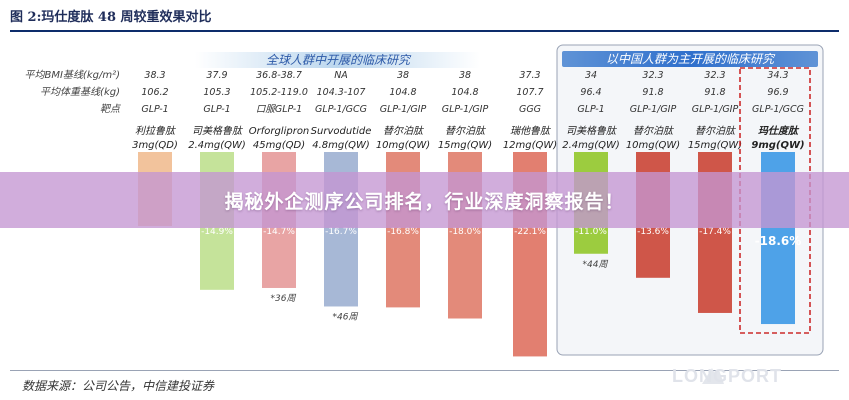 This screenshot has width=849, height=400. What do you see at coordinates (73, 75) in the screenshot?
I see `row-label: 平均BMI基线(kg/m²)` at bounding box center [73, 75].